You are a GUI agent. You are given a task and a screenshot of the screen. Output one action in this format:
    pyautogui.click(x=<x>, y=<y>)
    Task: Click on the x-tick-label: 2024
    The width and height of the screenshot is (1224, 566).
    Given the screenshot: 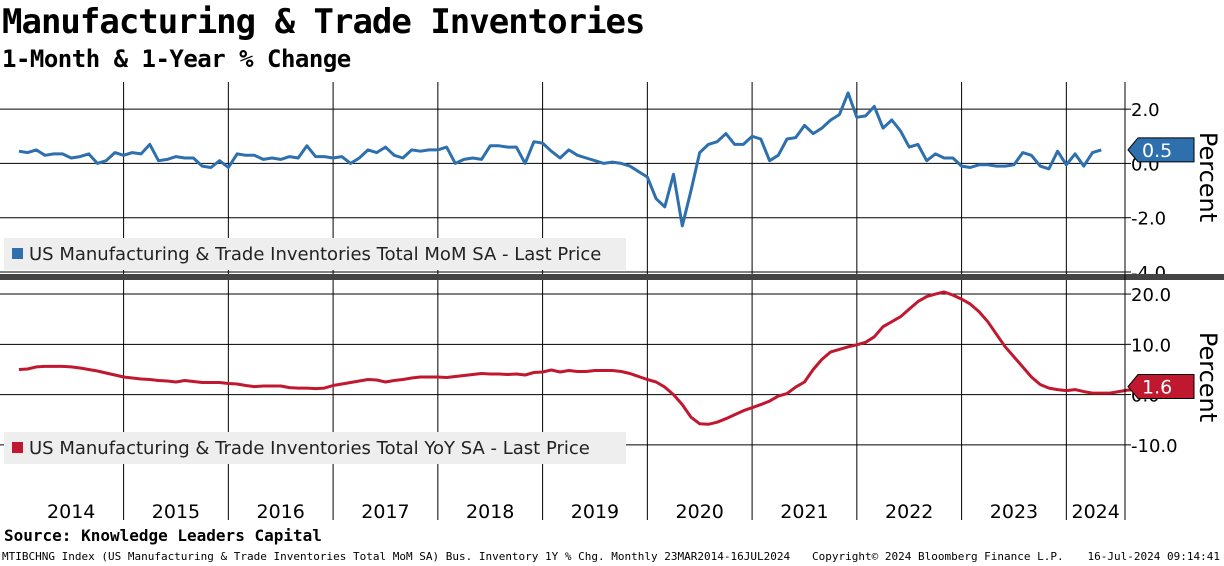 What is the action you would take?
    pyautogui.click(x=1095, y=510)
    